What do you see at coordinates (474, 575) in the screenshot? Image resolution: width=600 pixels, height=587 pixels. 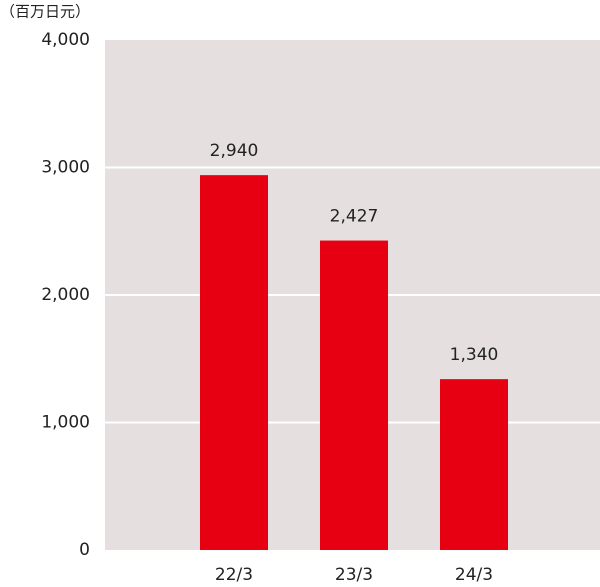 I see `x-tick-label: 24/3` at bounding box center [474, 575].